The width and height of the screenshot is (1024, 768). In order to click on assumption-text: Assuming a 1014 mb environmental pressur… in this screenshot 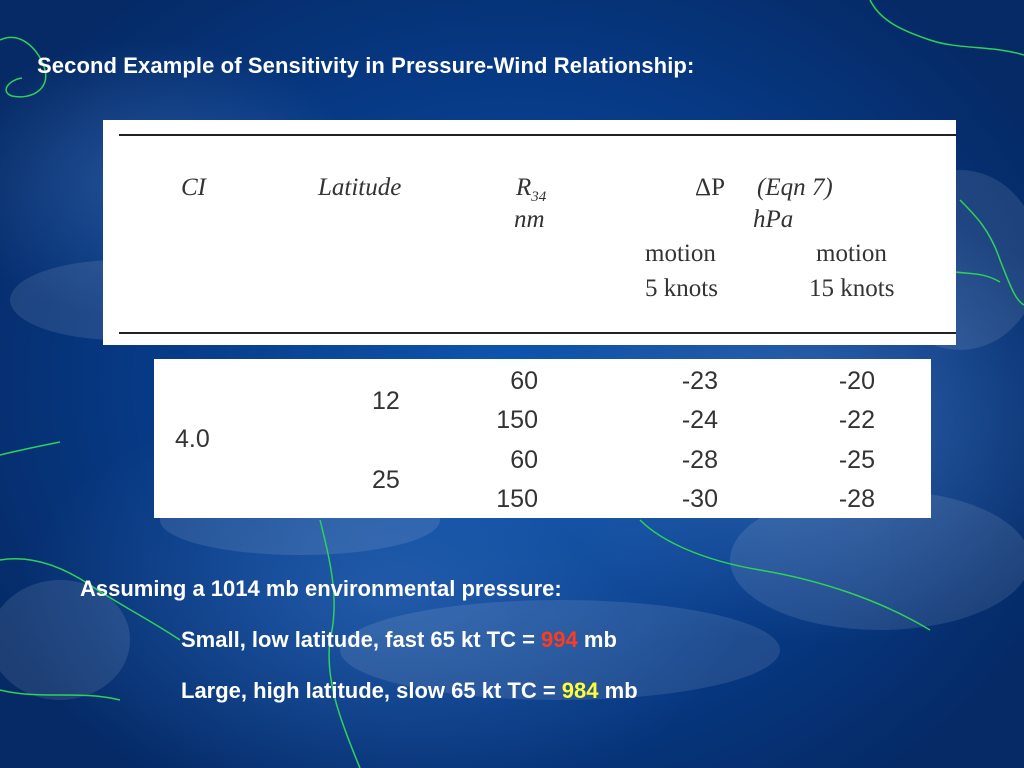, I will do `click(321, 588)`.